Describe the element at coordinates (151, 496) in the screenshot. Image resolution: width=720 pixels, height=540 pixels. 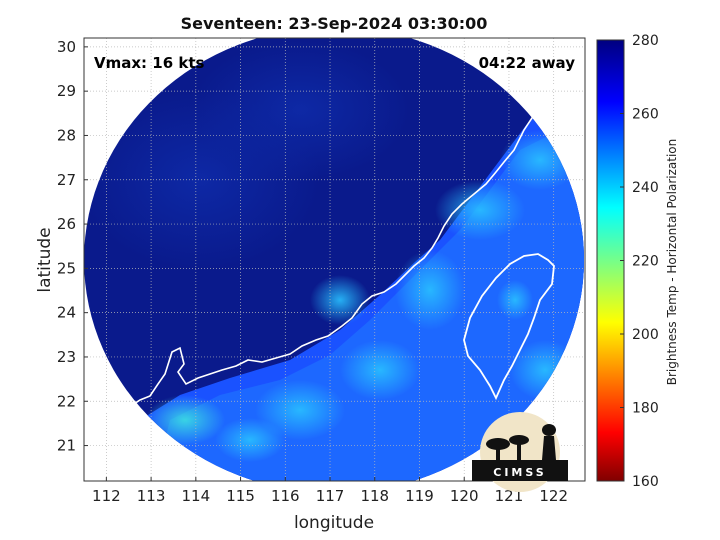
I see `x-tick-label: 113` at that location.